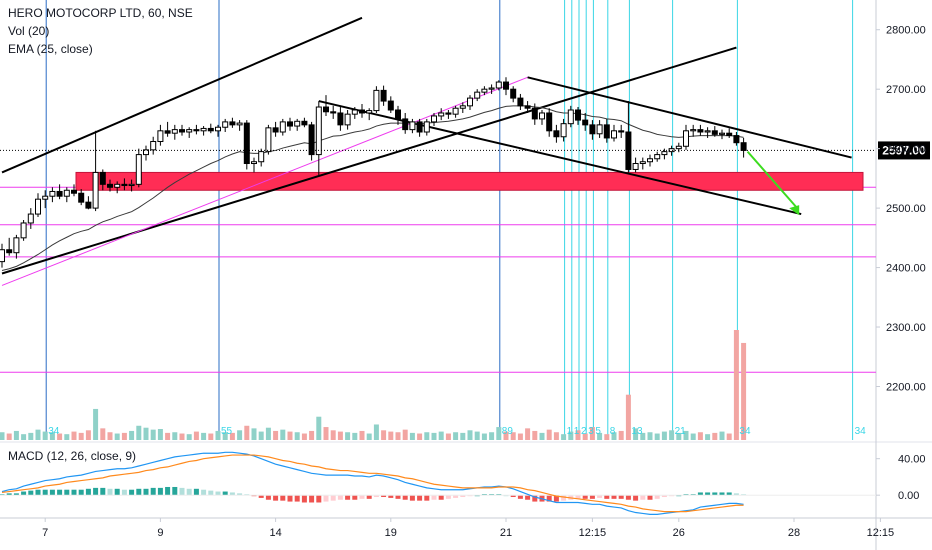  Describe the element at coordinates (372, 483) in the screenshot. I see `signal-line` at that location.